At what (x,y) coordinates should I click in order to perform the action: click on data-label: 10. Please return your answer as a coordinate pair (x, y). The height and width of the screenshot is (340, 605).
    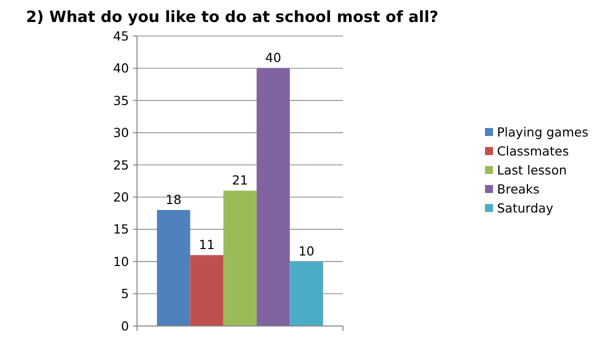
    Looking at the image, I should click on (306, 251).